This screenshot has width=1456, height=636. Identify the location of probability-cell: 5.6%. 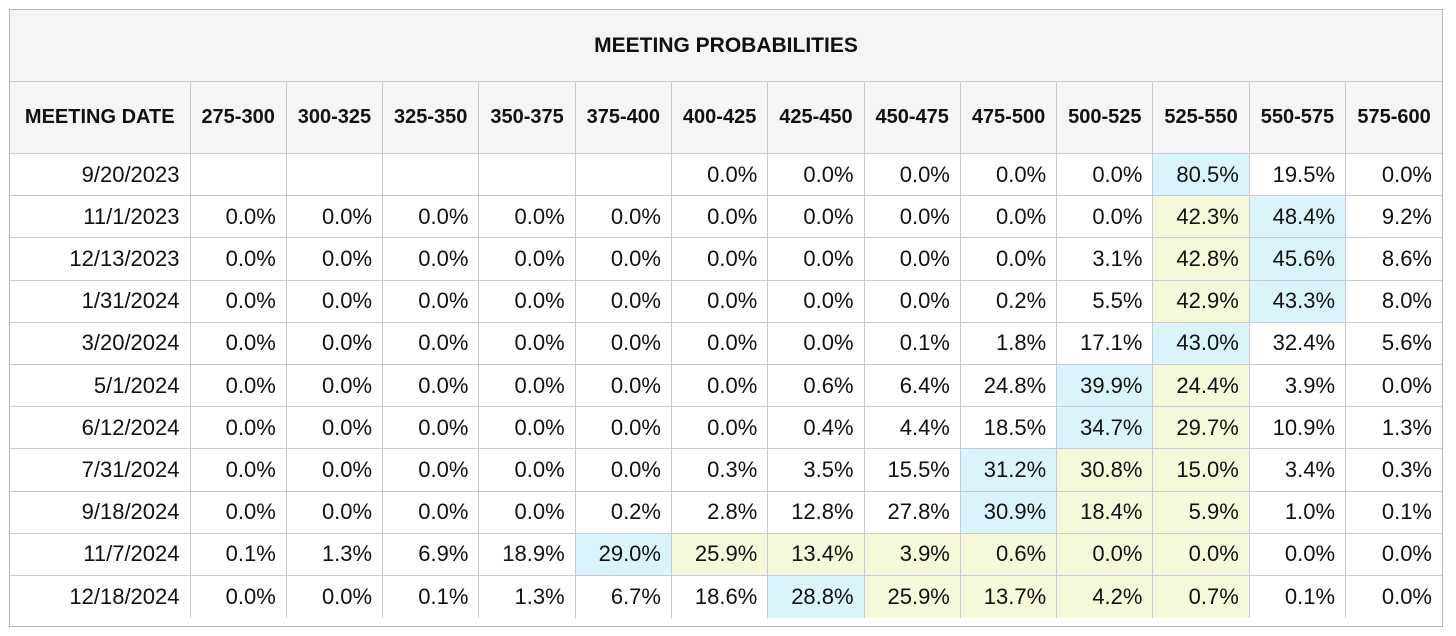
(1393, 343).